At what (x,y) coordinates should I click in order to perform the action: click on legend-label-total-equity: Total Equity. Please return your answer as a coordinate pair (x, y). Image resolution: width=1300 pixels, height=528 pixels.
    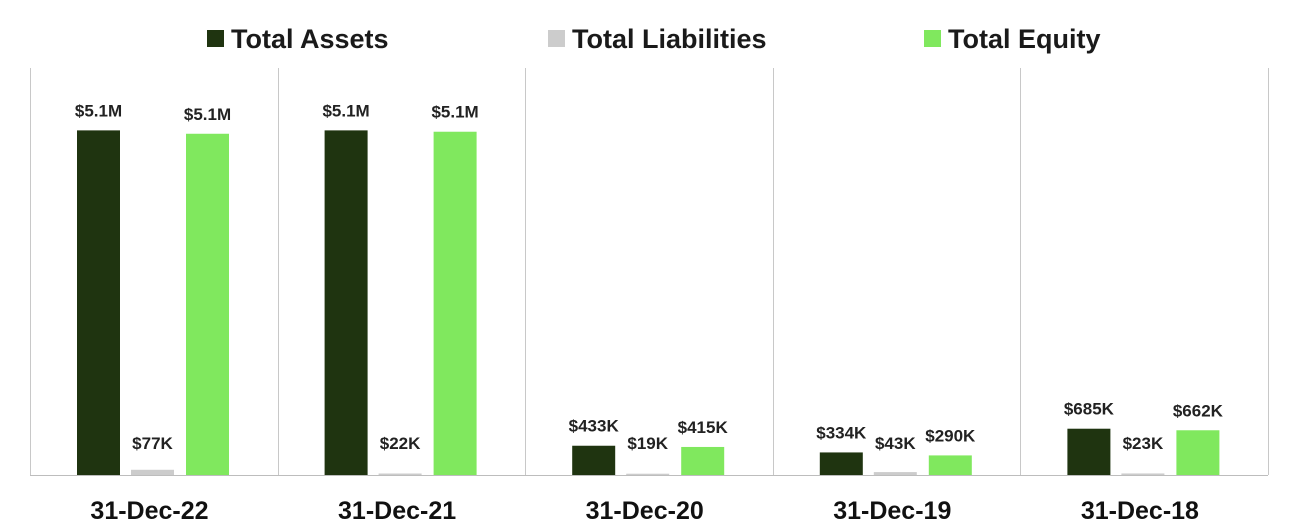
    Looking at the image, I should click on (1024, 39).